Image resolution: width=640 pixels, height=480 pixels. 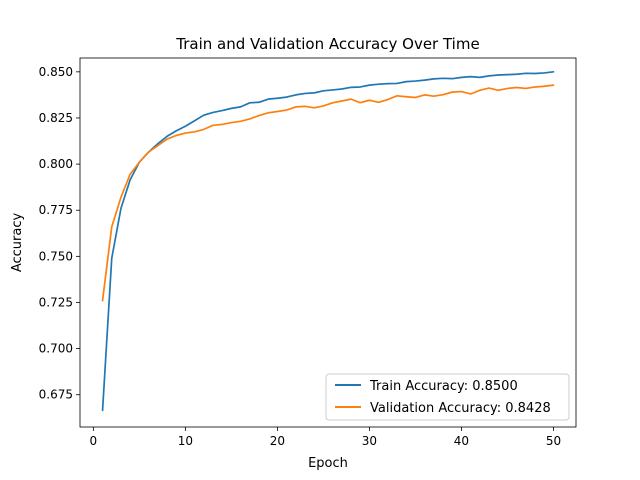 I want to click on legend-label-validation: Validation Accuracy: 0.8428, so click(x=460, y=408).